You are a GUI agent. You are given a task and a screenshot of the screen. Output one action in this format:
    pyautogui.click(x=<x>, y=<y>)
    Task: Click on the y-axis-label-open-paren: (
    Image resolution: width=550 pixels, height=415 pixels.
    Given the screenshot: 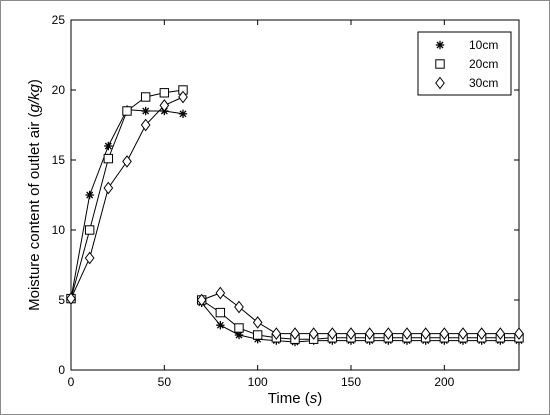 What is the action you would take?
    pyautogui.click(x=34, y=116)
    